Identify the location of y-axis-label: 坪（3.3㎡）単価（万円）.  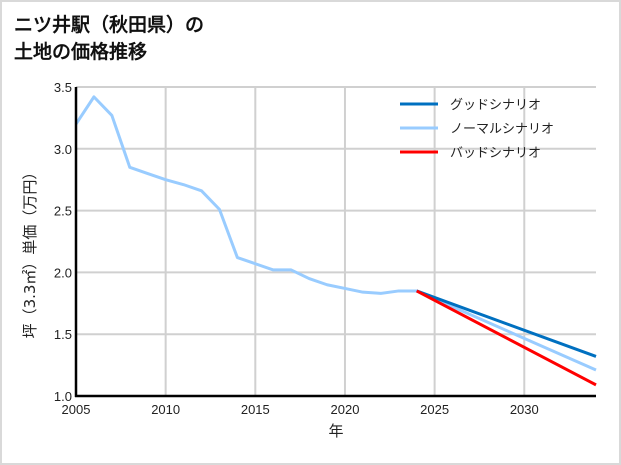
(30, 252).